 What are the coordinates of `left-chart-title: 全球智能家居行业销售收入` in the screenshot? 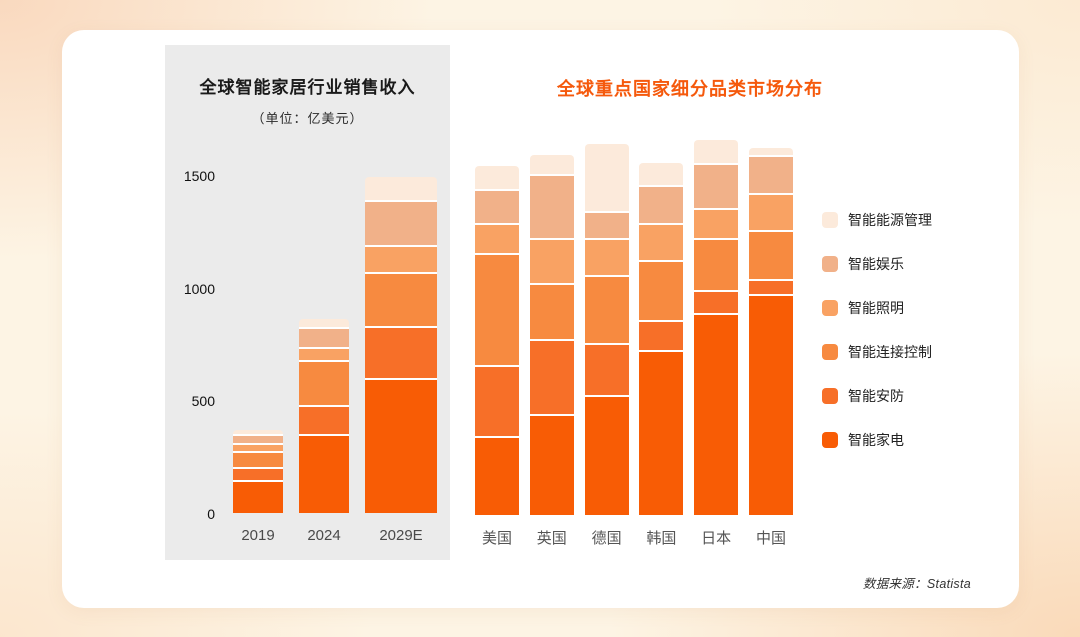 It's located at (307, 87).